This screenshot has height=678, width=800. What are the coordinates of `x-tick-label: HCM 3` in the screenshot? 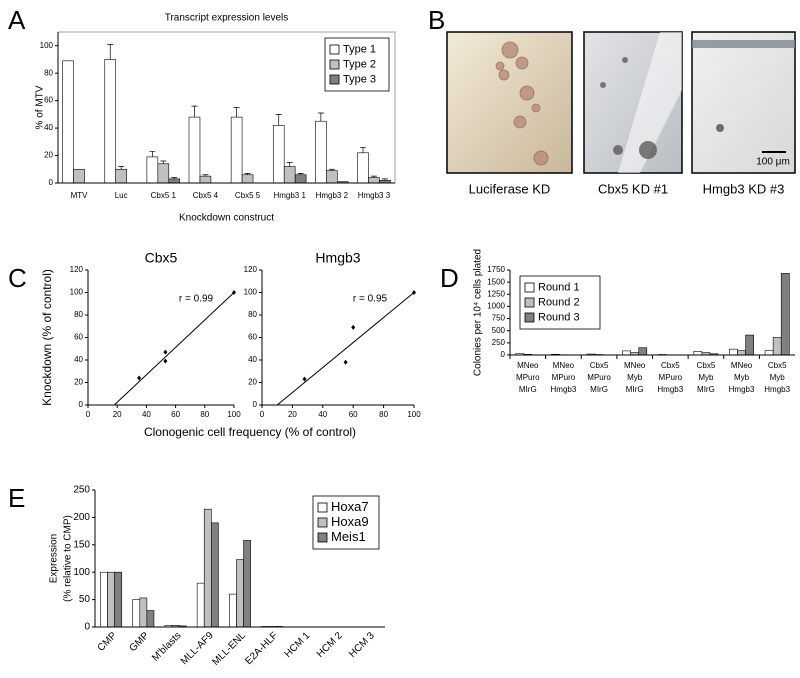 It's located at (362, 645).